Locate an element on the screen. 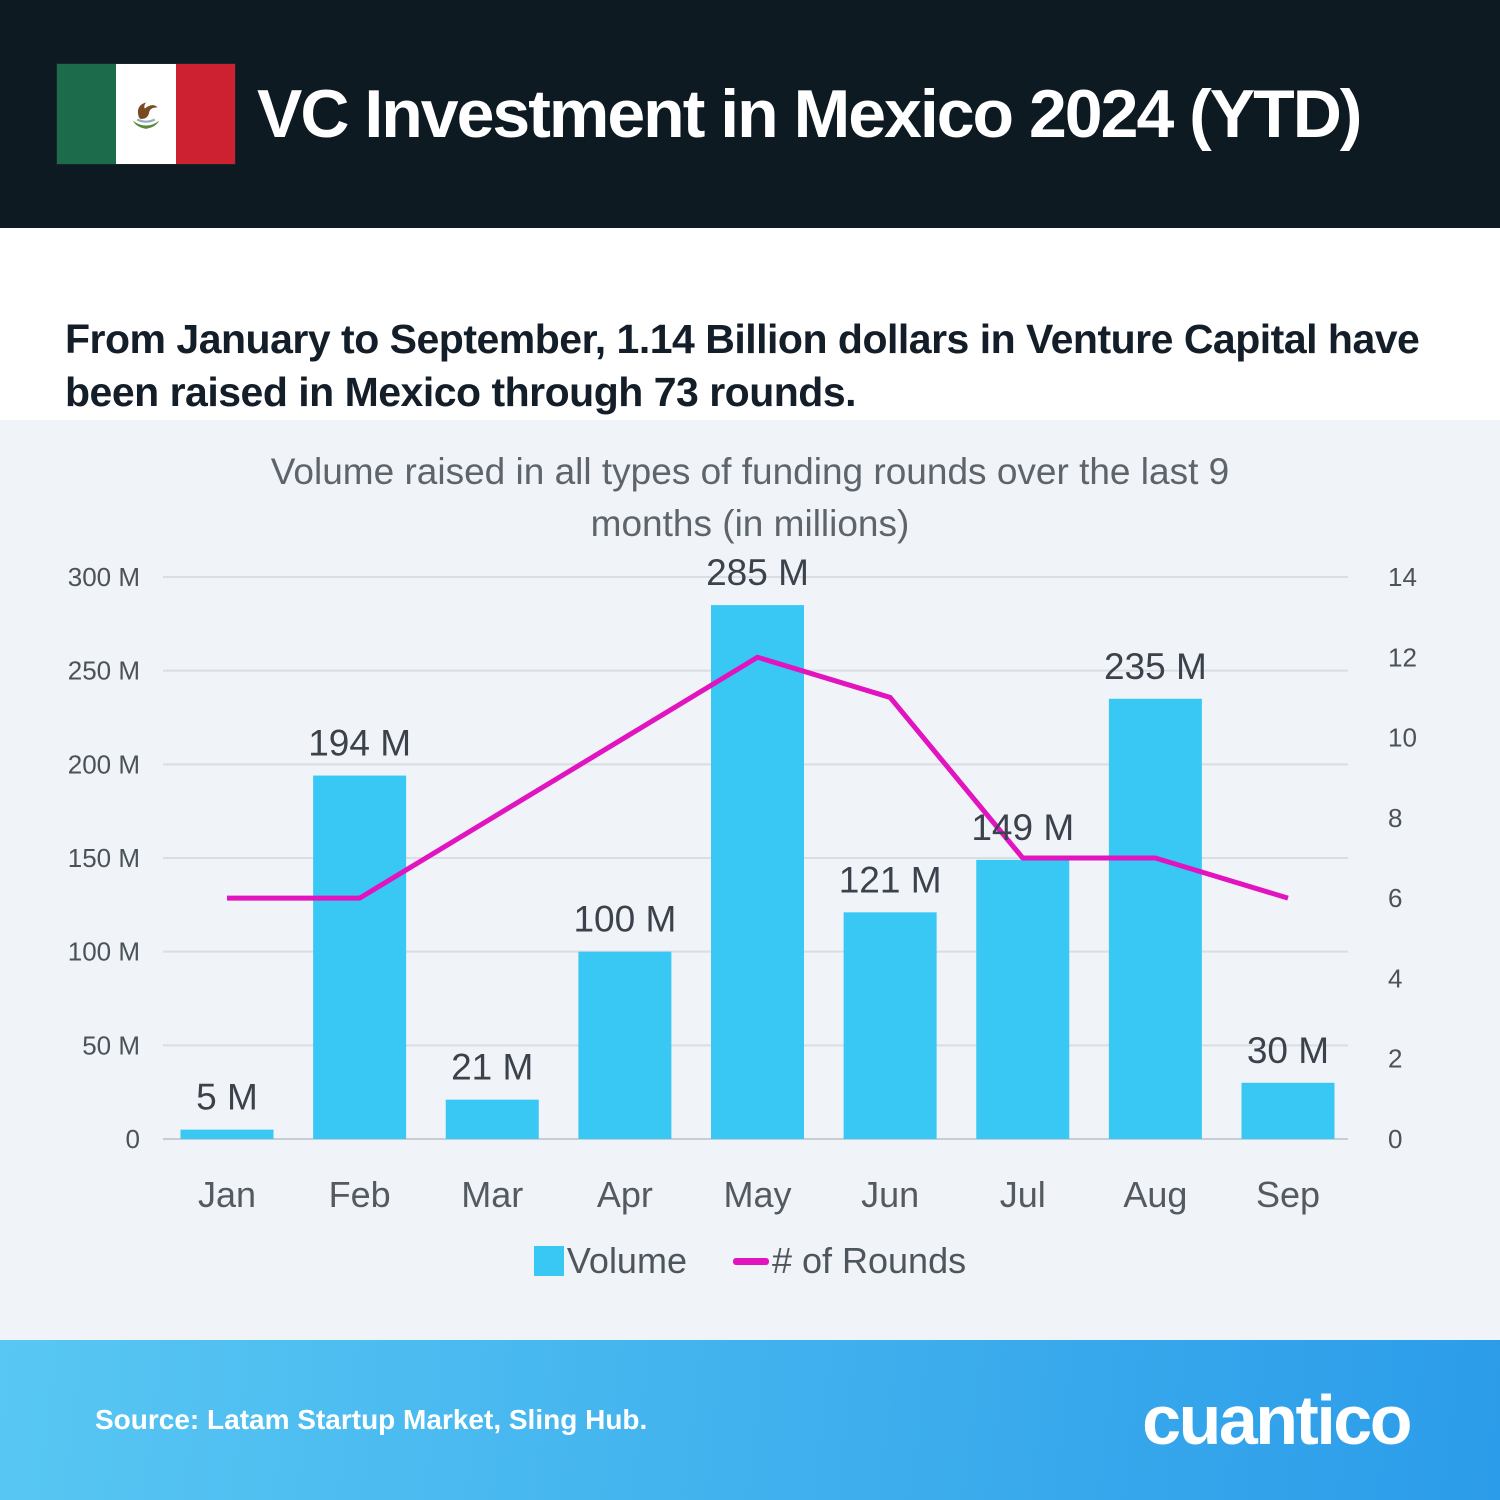 The height and width of the screenshot is (1500, 1500). bar-value-label: 149 M is located at coordinates (1022, 827).